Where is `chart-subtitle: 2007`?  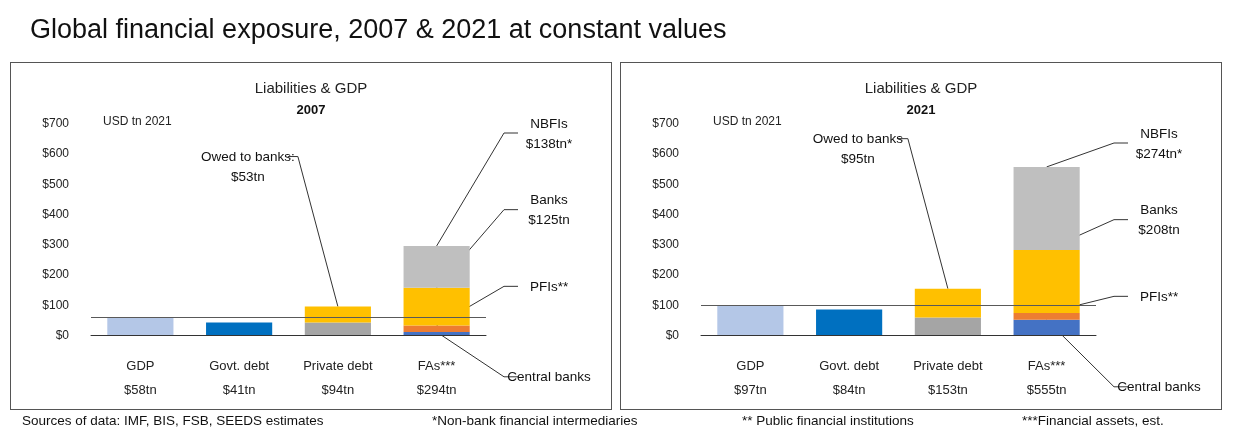
chart-subtitle: 2007 is located at coordinates (311, 109).